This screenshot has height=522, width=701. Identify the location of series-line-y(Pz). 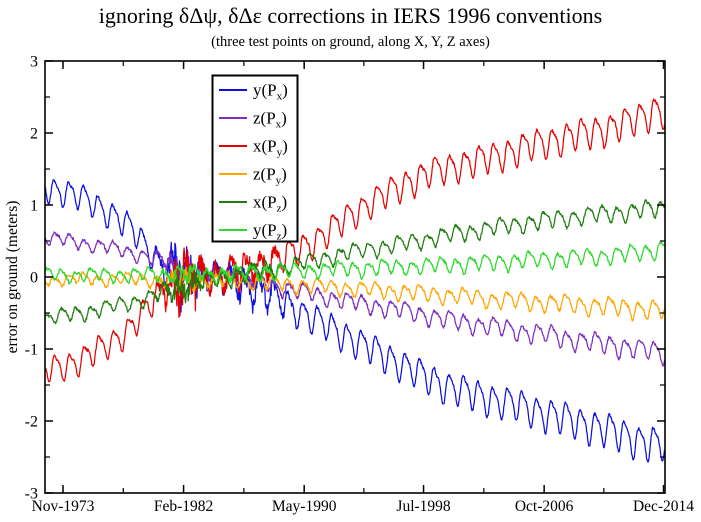
(355, 263).